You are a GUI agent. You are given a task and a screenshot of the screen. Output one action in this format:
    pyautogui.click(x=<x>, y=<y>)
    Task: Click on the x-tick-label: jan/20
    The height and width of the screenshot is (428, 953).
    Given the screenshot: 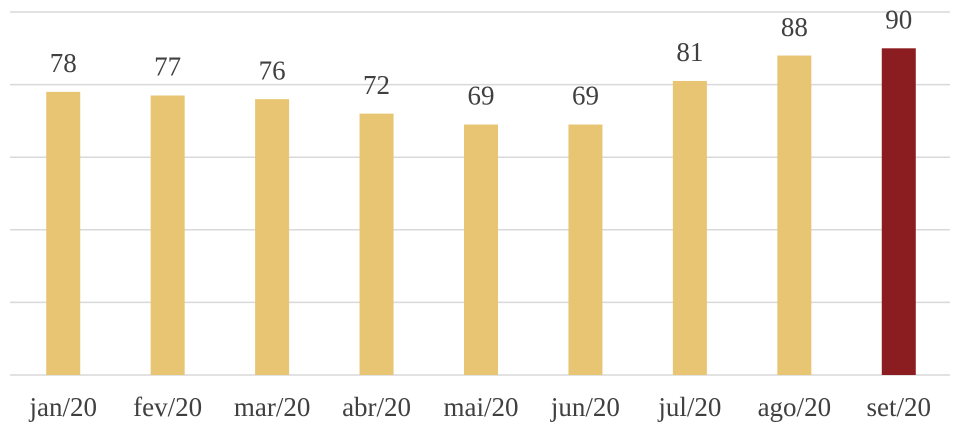 What is the action you would take?
    pyautogui.click(x=62, y=407)
    